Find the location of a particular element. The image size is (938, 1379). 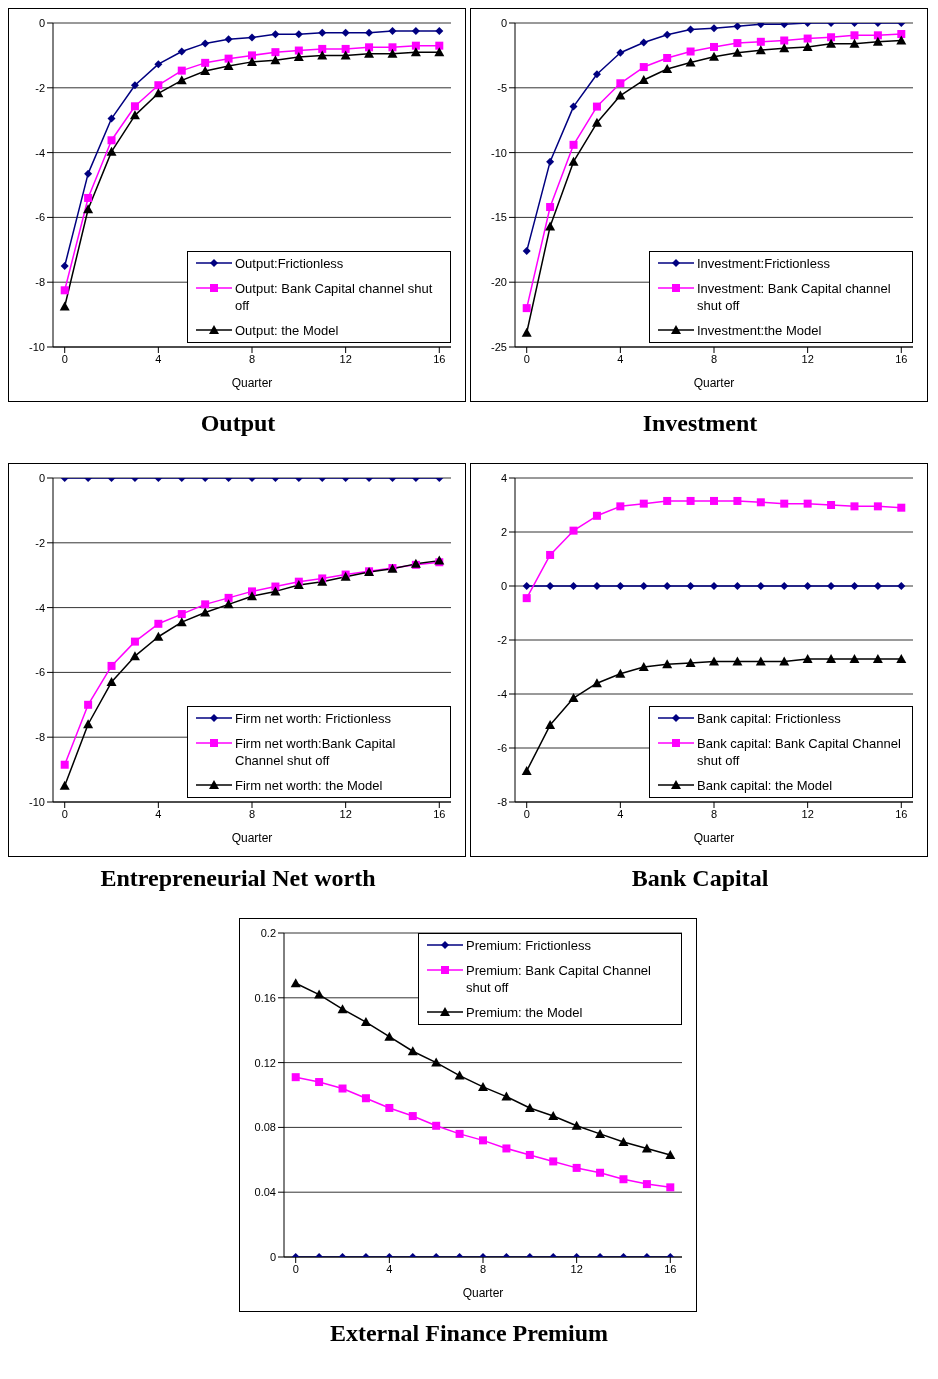

legend-label: Premium: the Model is located at coordinates (524, 1012).